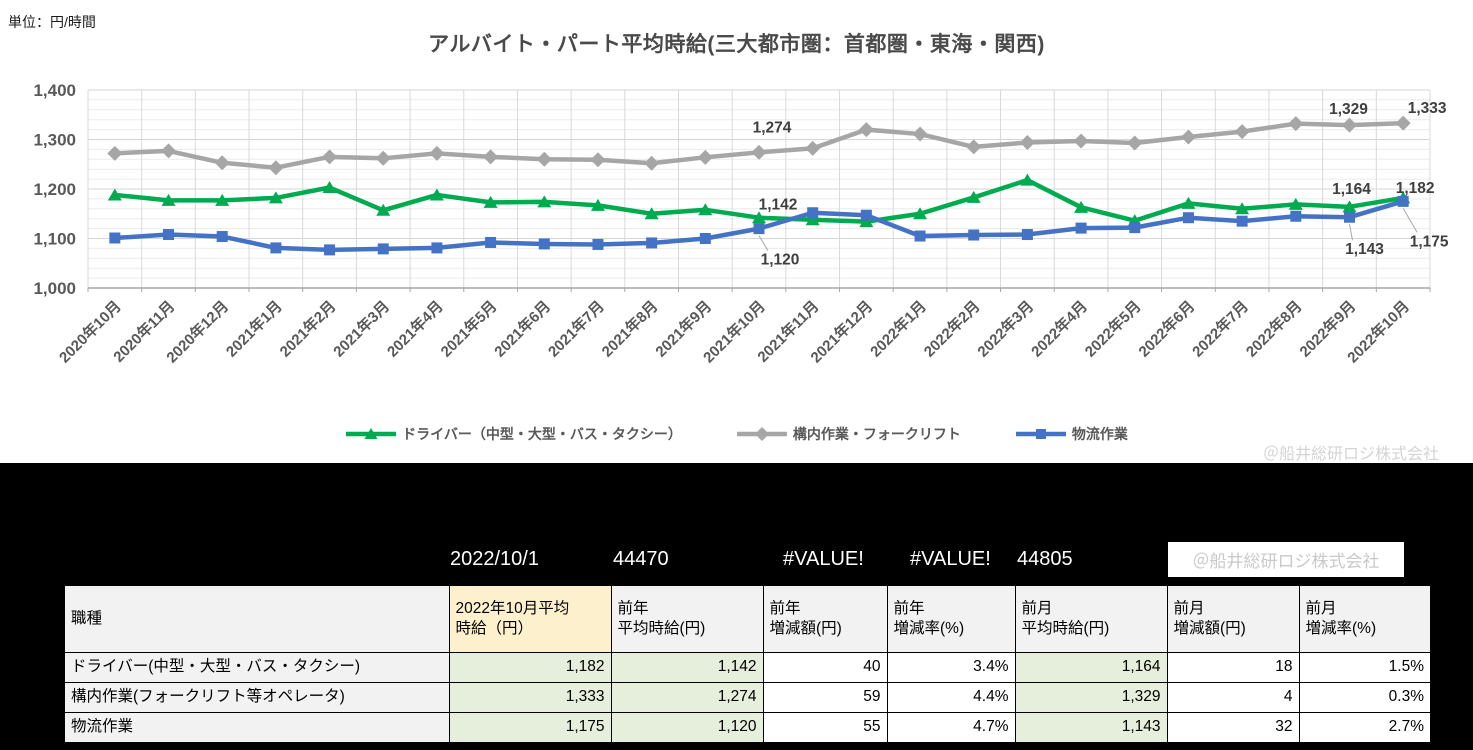 The width and height of the screenshot is (1473, 750). Describe the element at coordinates (951, 728) in the screenshot. I see `cell-r2-c4: 4.7%` at that location.